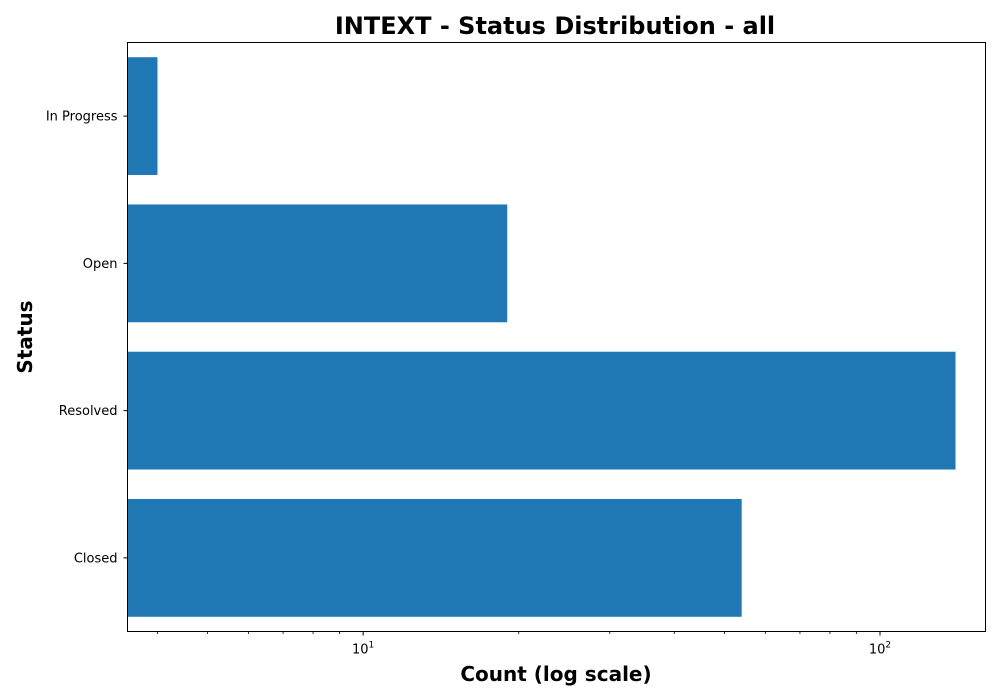  Describe the element at coordinates (434, 557) in the screenshot. I see `bar-closed` at that location.